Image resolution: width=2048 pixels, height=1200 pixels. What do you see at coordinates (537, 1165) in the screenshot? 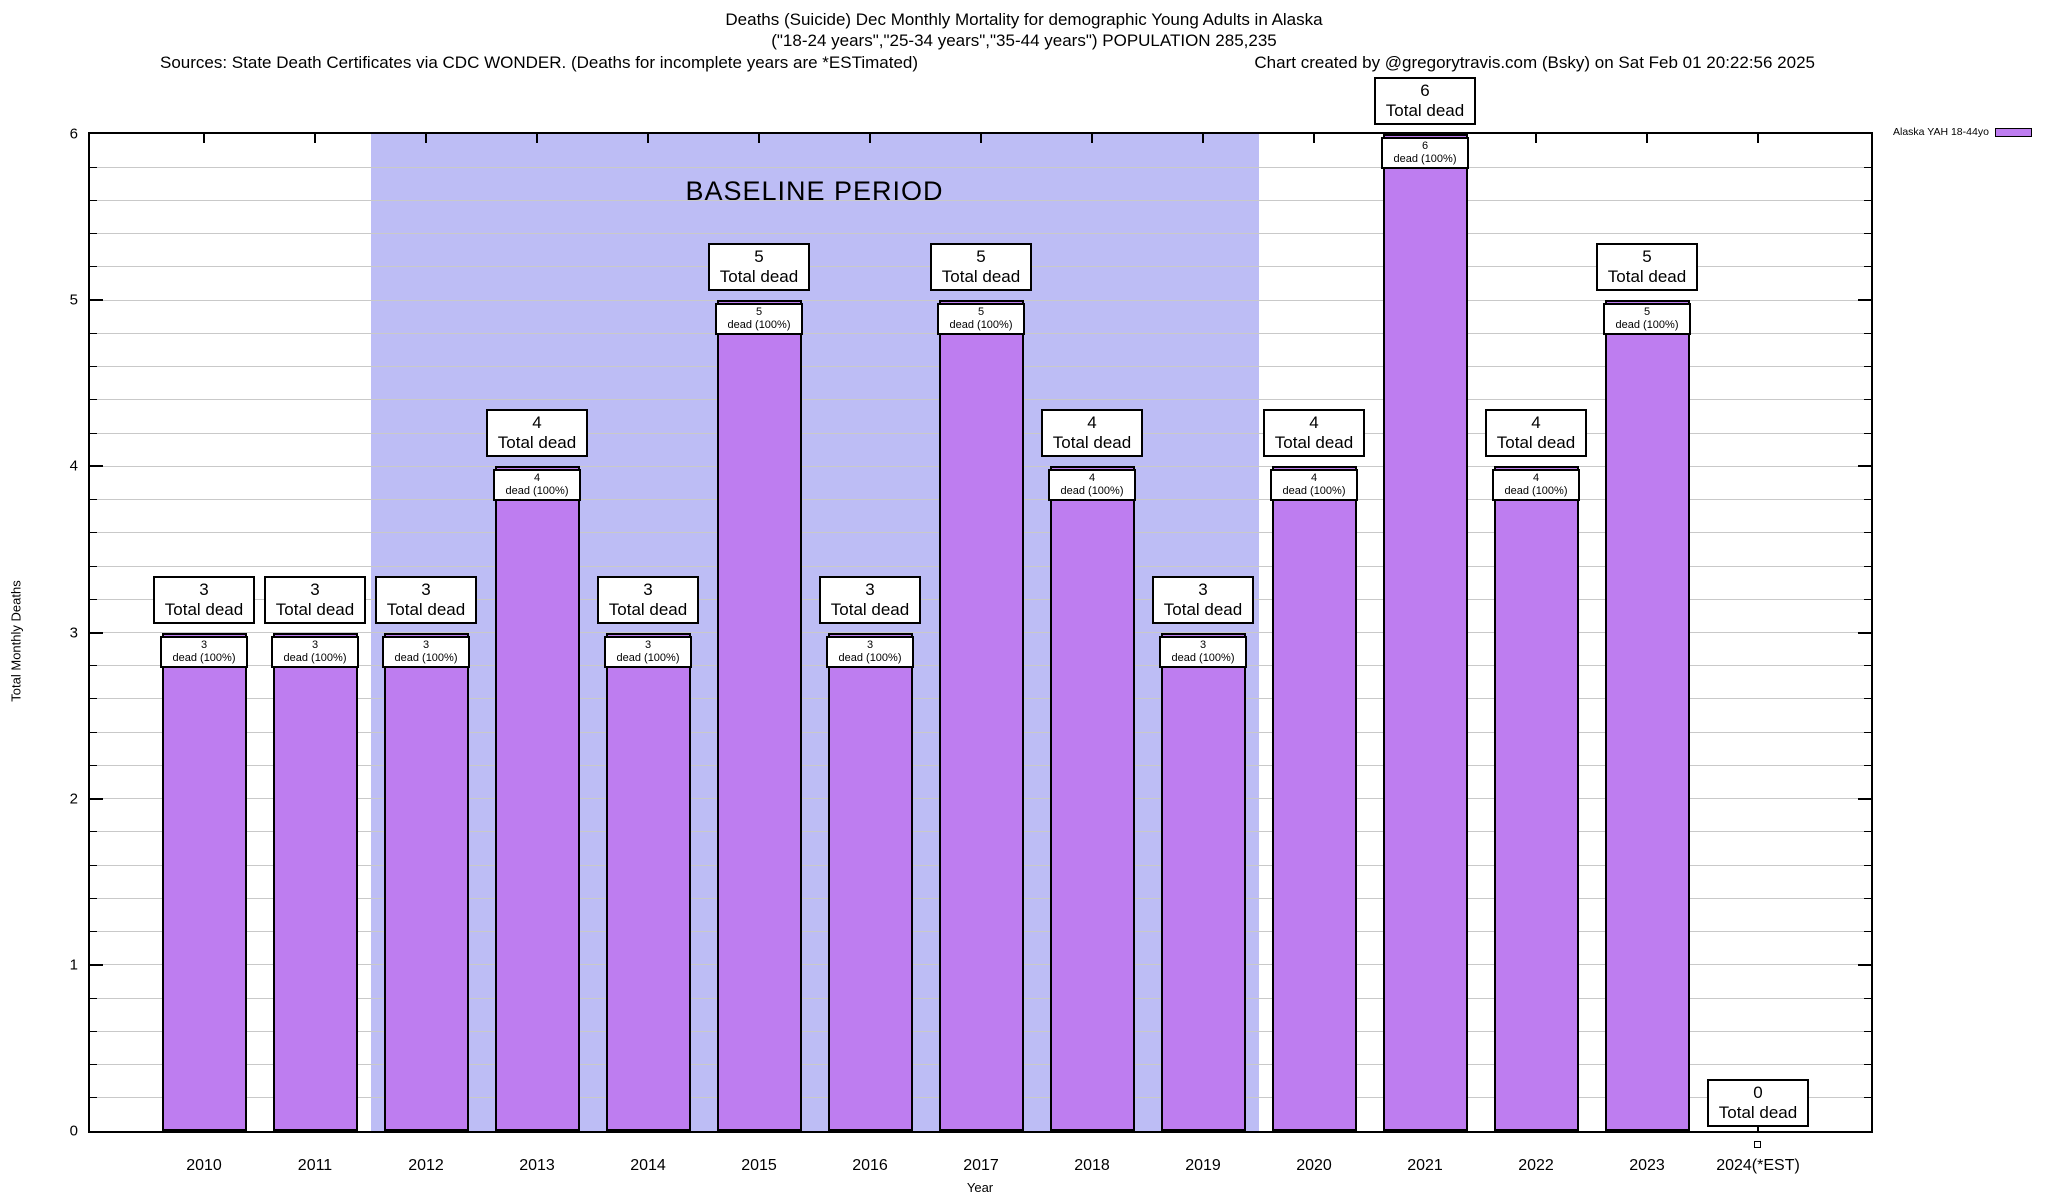
I see `x-tick-label: 2013` at bounding box center [537, 1165].